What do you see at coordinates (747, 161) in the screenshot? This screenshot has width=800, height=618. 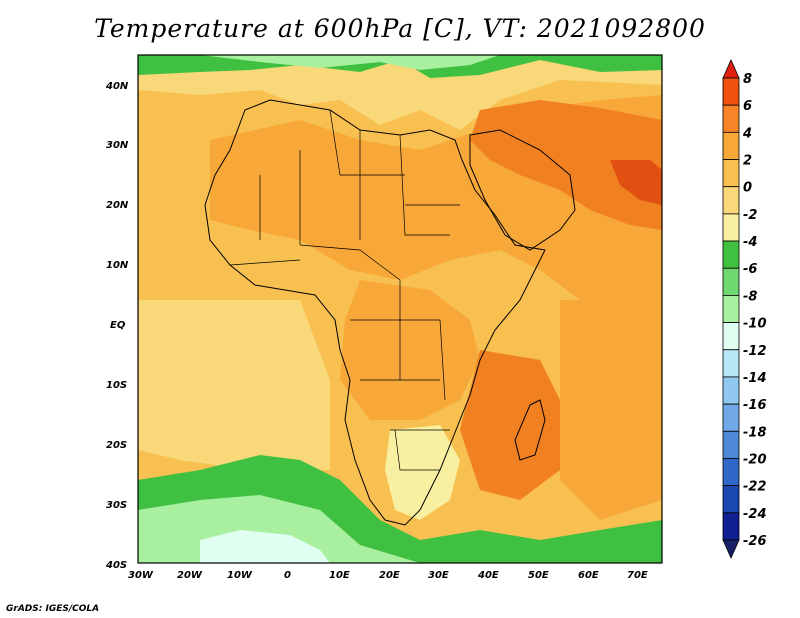 I see `colorbar-label: 2` at bounding box center [747, 161].